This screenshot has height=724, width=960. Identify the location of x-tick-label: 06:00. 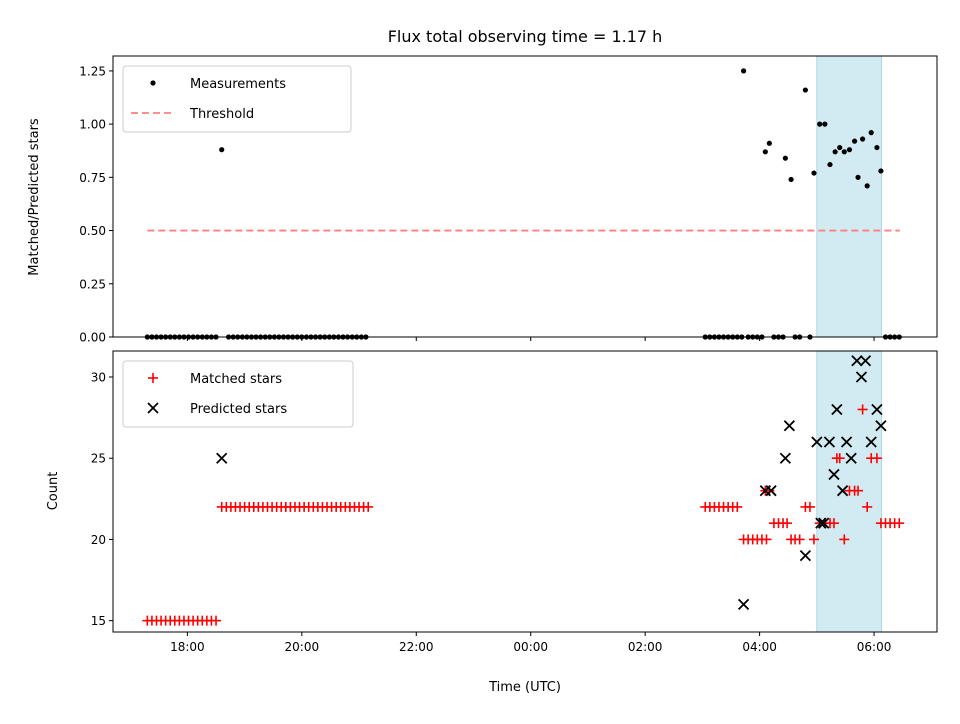
(874, 647).